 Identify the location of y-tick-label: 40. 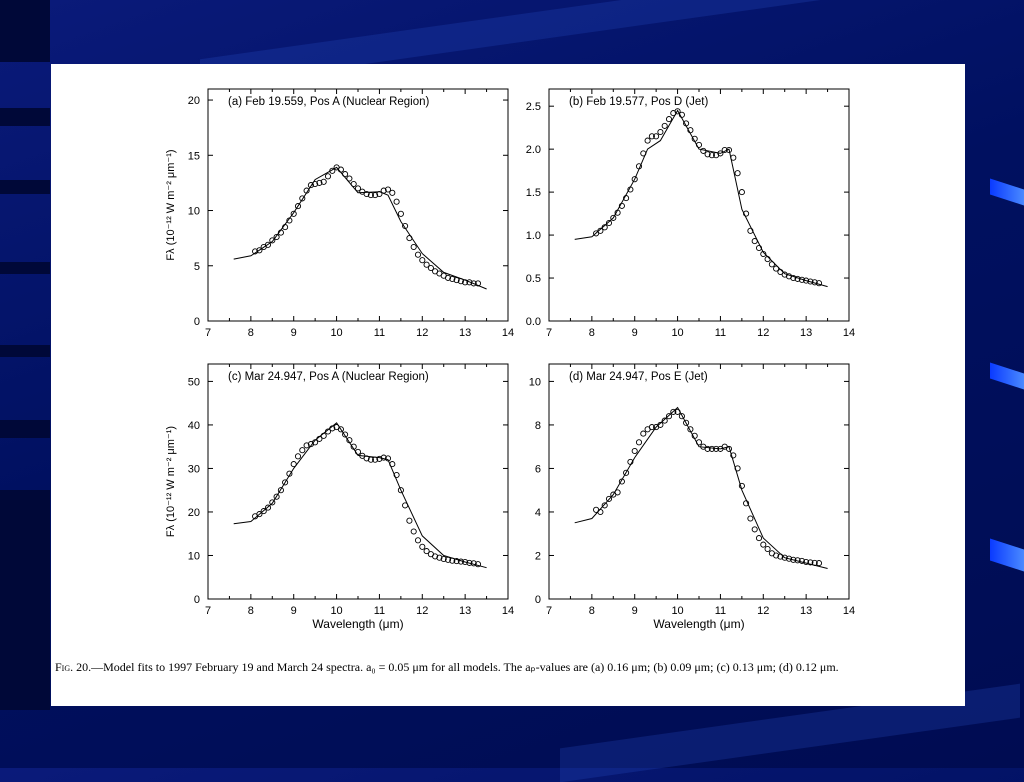
(194, 426).